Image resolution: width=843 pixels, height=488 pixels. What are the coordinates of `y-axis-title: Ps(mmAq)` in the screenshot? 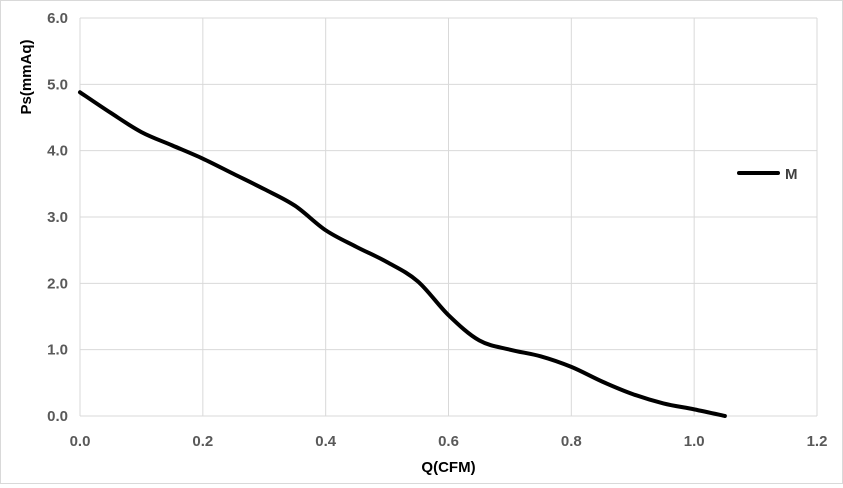 It's located at (26, 76).